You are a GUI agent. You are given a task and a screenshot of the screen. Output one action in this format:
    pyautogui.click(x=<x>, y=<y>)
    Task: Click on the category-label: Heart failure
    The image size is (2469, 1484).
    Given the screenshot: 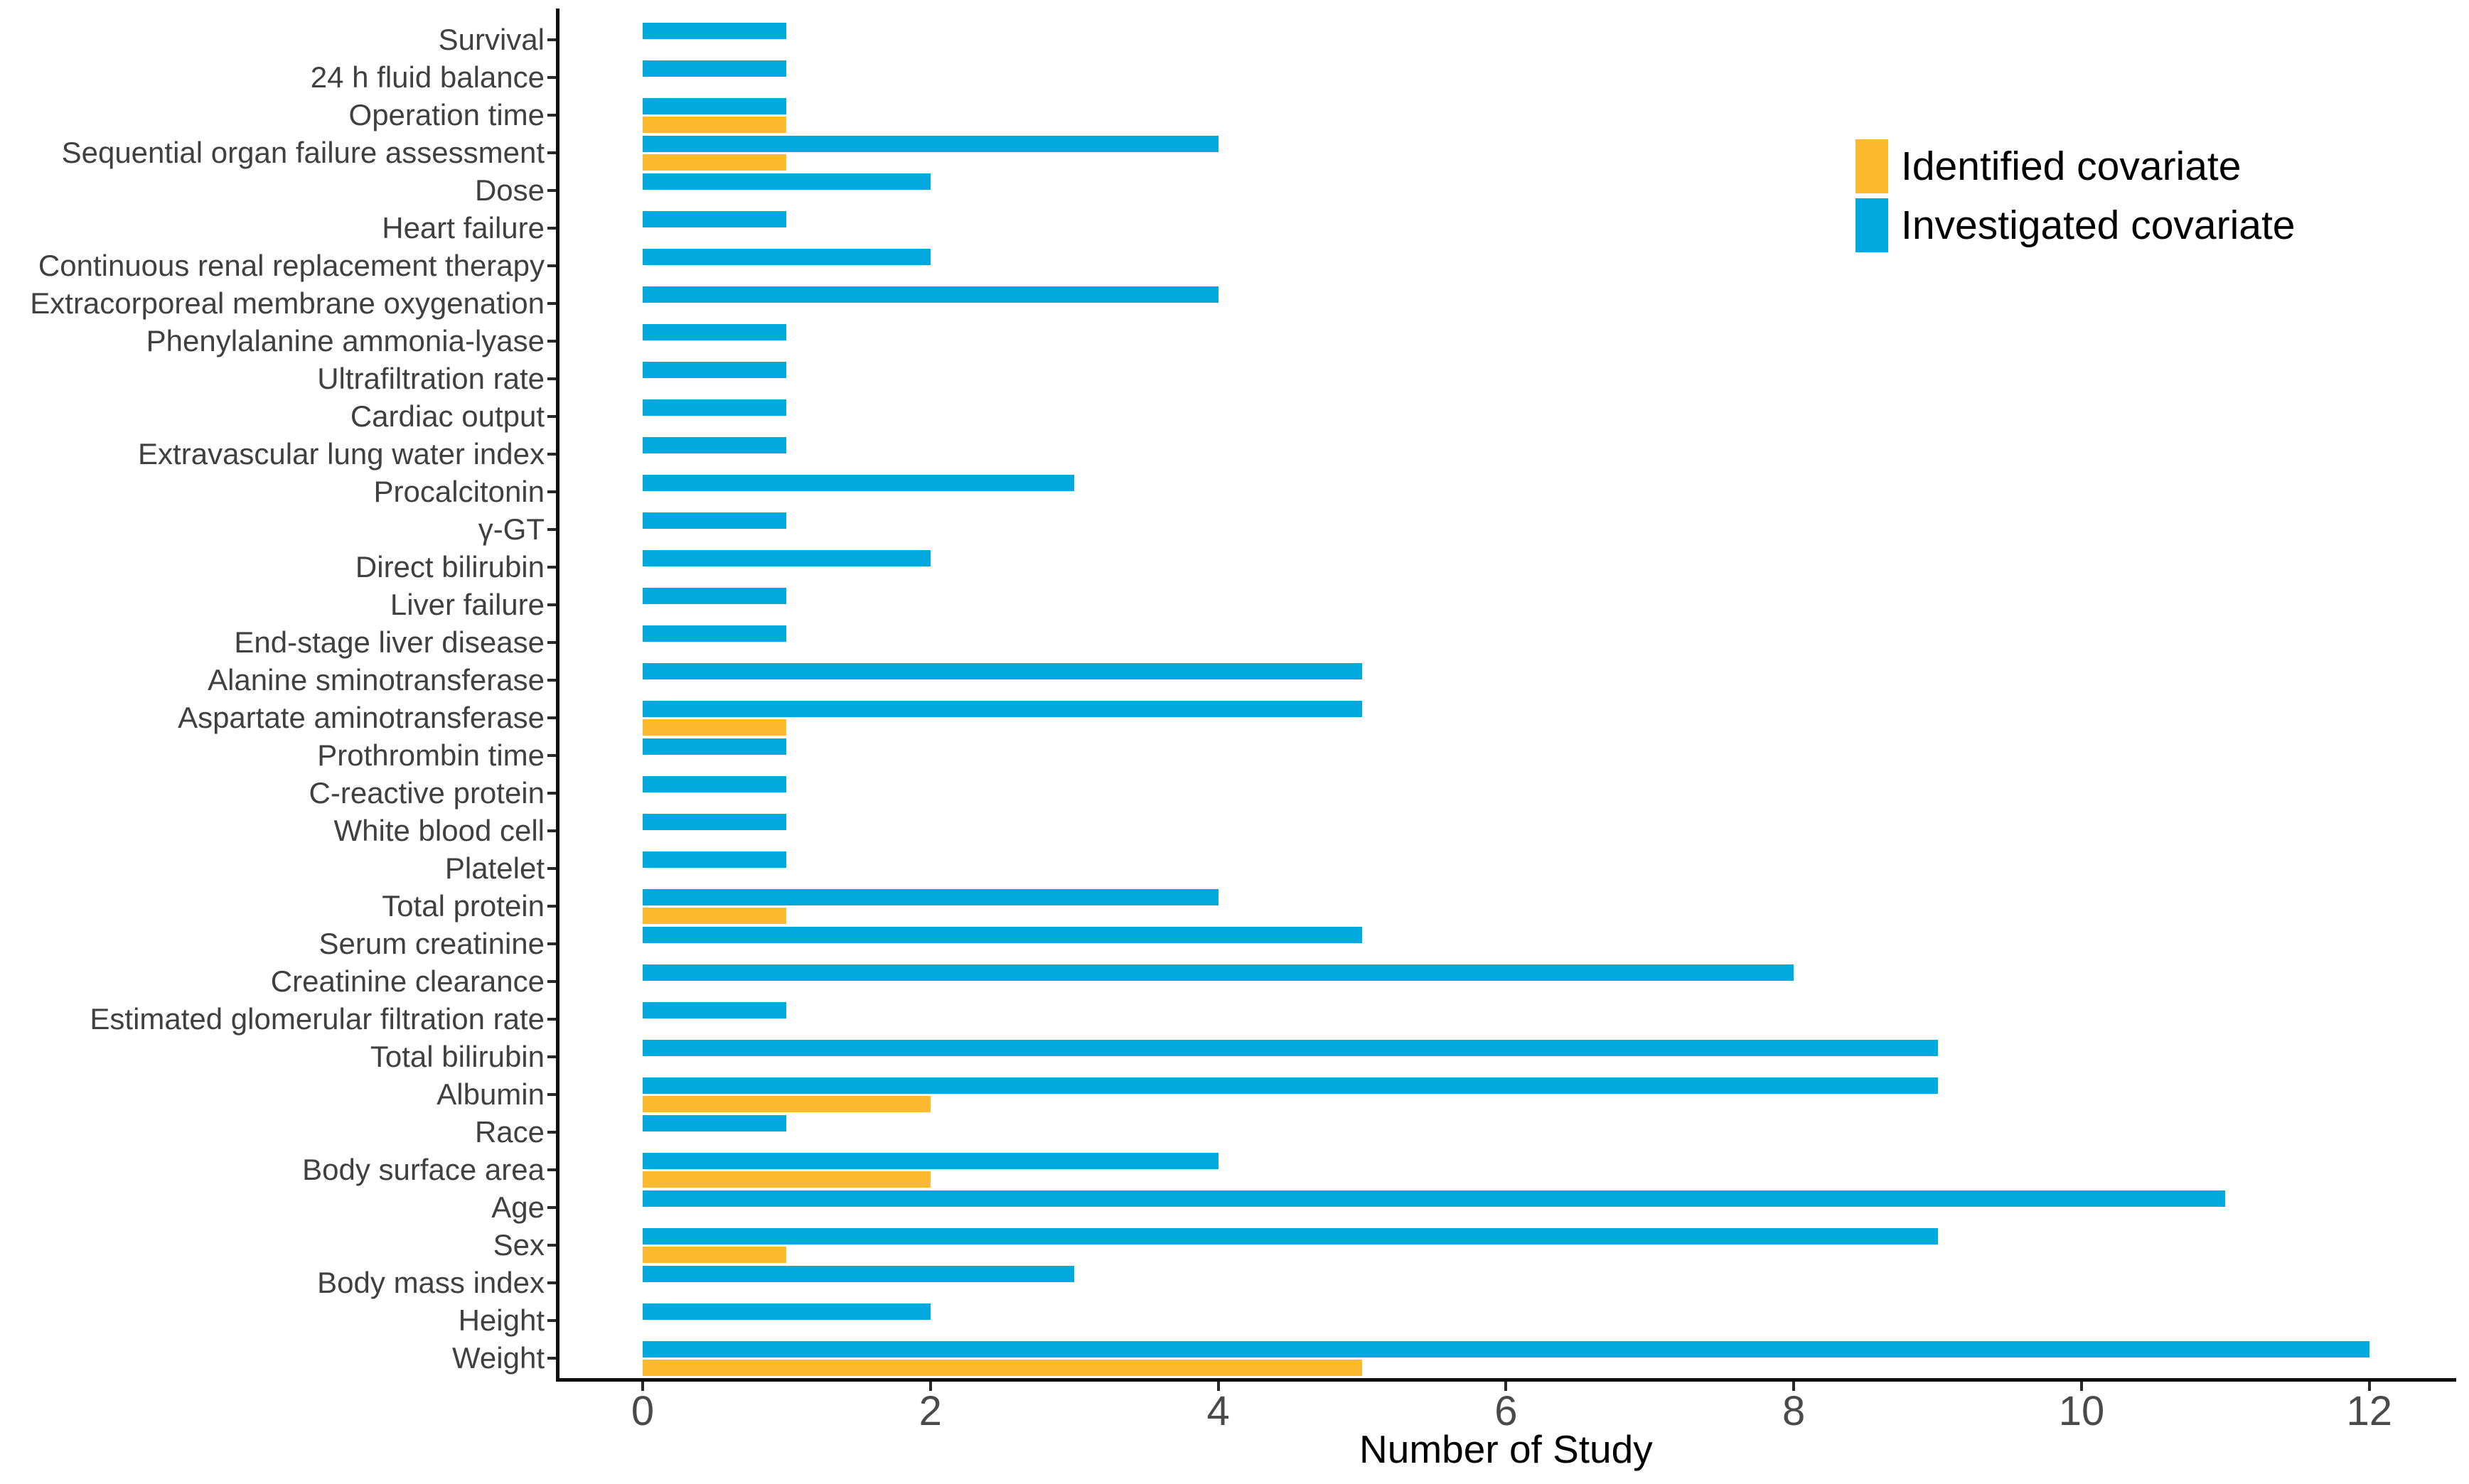 What is the action you would take?
    pyautogui.click(x=464, y=228)
    